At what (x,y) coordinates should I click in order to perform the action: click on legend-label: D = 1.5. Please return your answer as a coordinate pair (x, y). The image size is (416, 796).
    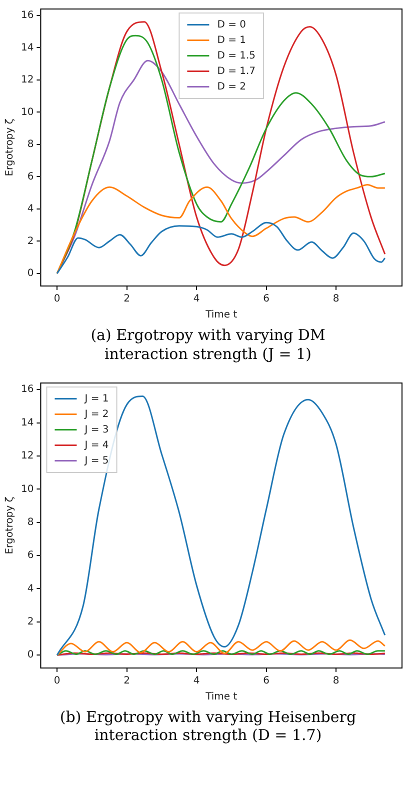
    Looking at the image, I should click on (236, 56).